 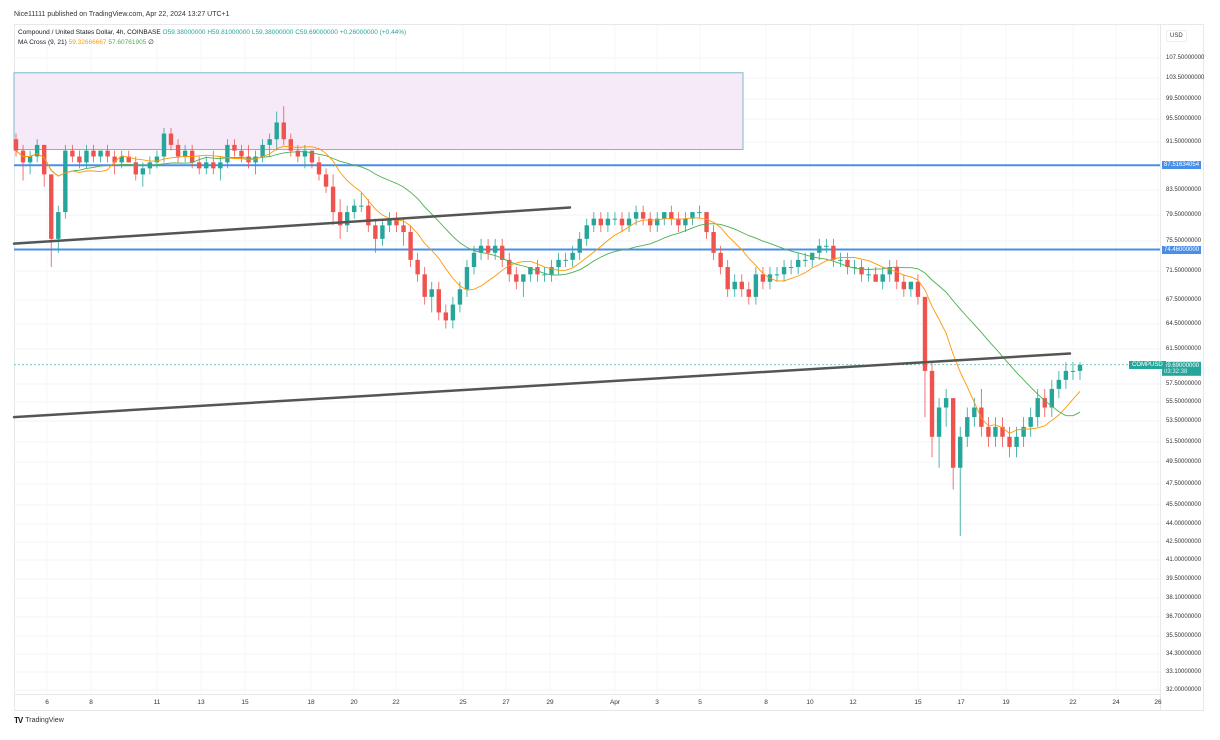 What do you see at coordinates (157, 702) in the screenshot?
I see `time-tick-label: 11` at bounding box center [157, 702].